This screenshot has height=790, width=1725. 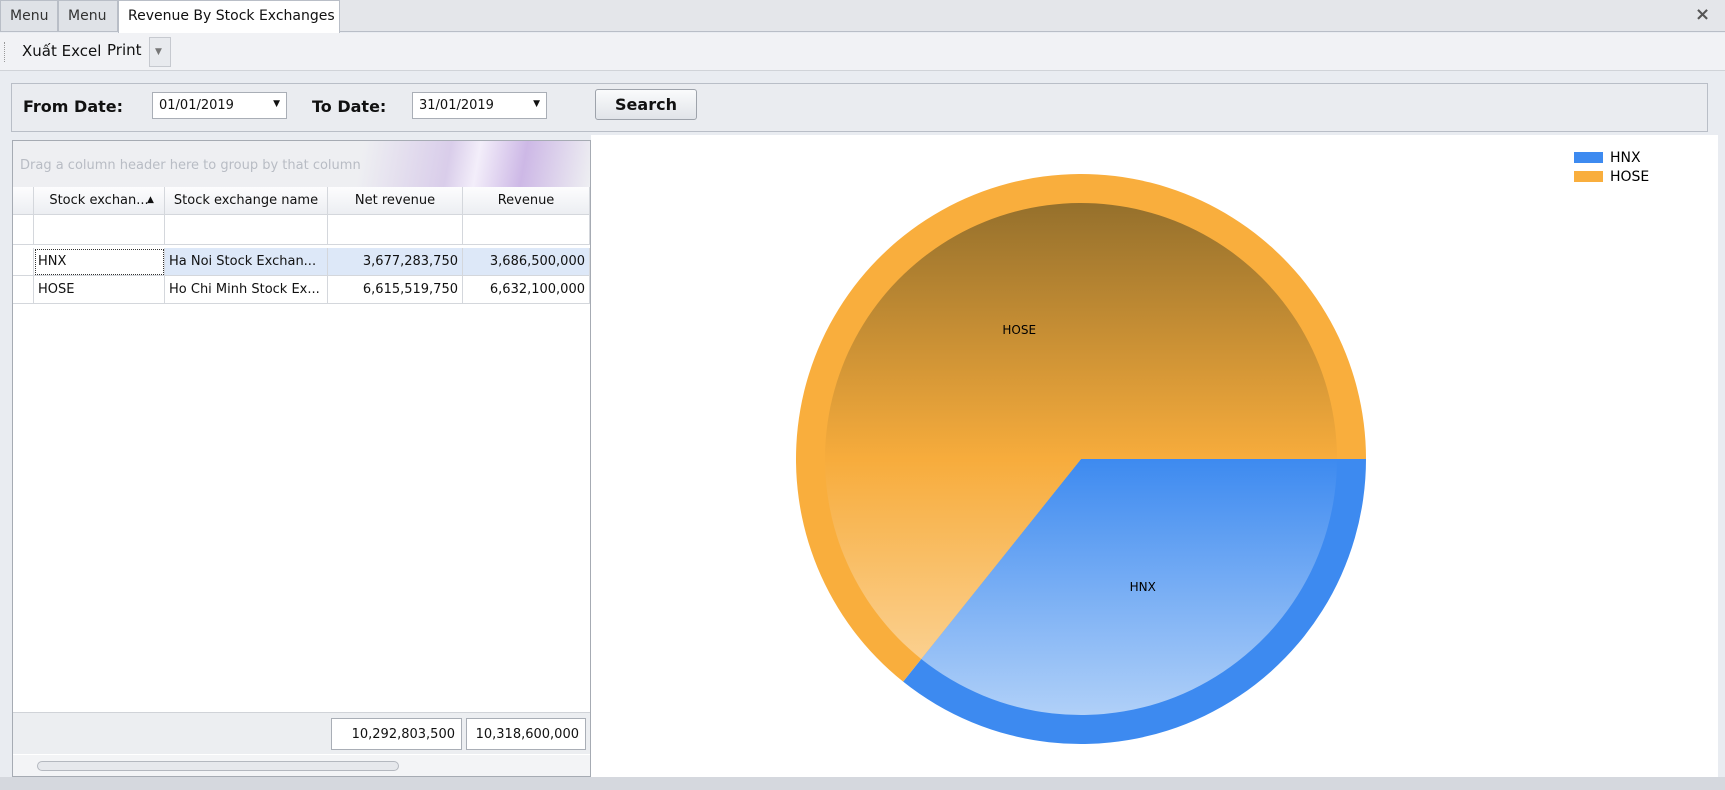 What do you see at coordinates (349, 106) in the screenshot?
I see `to-label: To Date:` at bounding box center [349, 106].